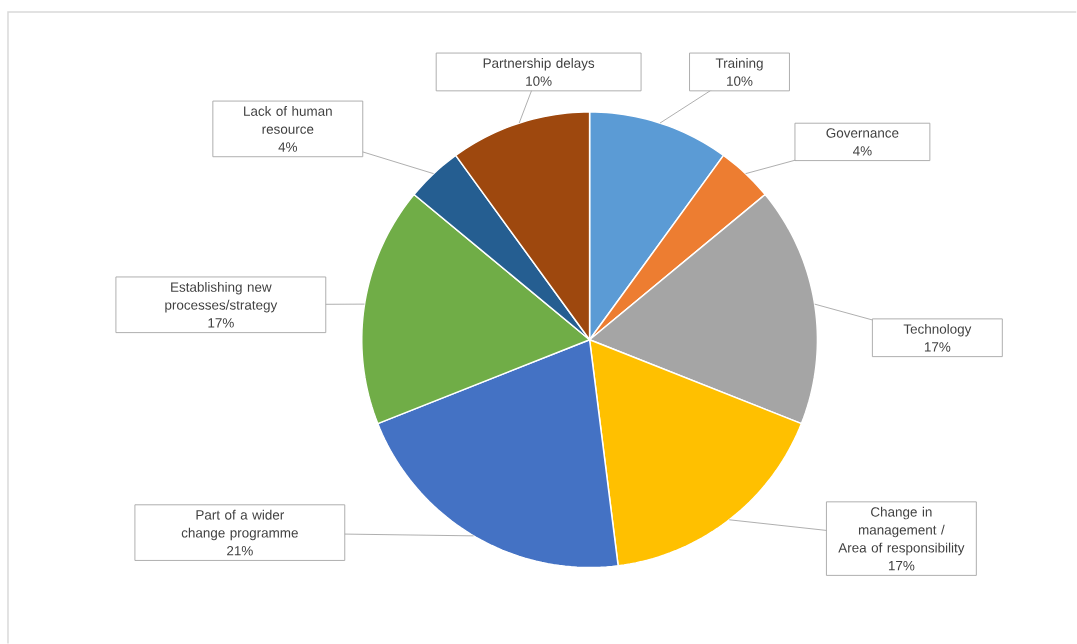 The height and width of the screenshot is (644, 1077). What do you see at coordinates (239, 525) in the screenshot?
I see `slice-label: Part of a wider change programme` at bounding box center [239, 525].